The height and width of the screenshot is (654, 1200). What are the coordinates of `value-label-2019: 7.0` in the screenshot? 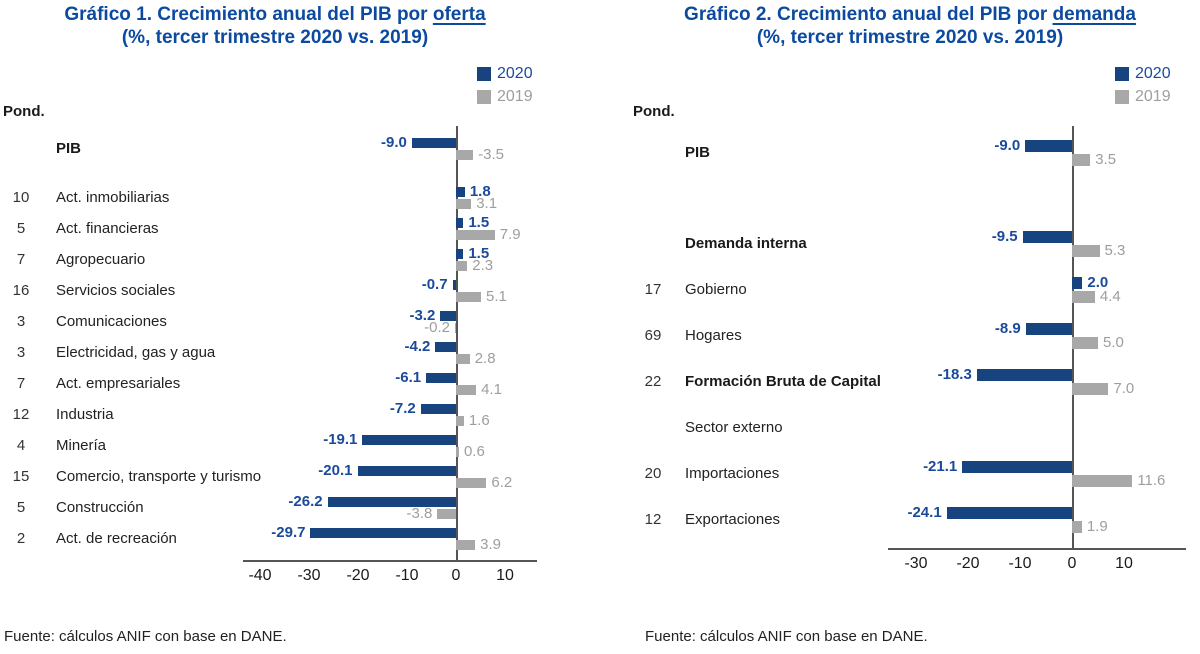 It's located at (1124, 388).